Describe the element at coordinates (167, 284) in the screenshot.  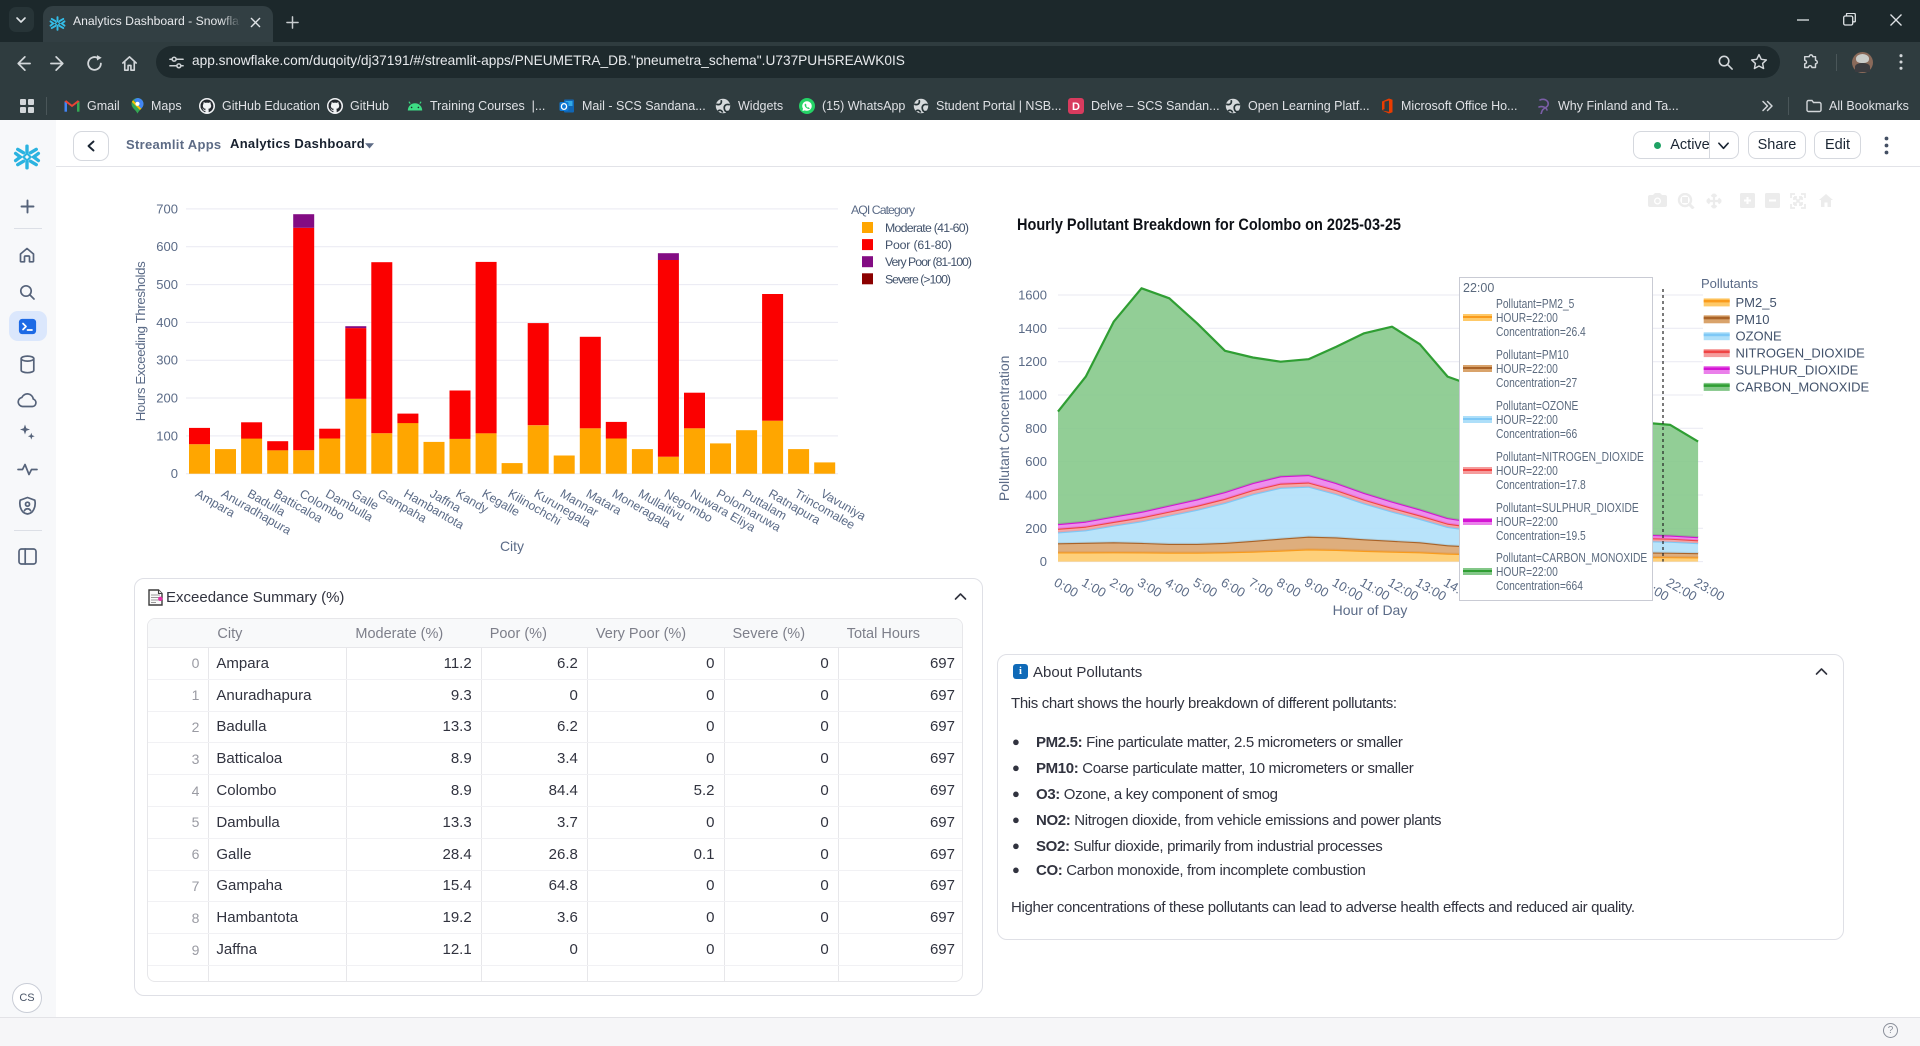
I see `svg-text: 500` at that location.